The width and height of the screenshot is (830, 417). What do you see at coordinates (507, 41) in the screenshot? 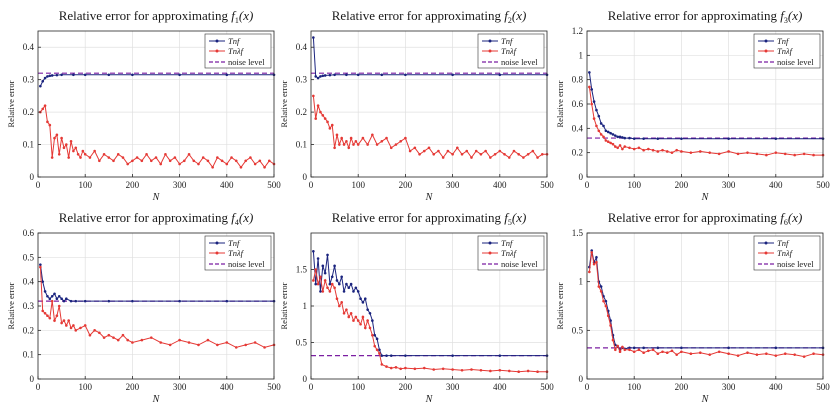
I see `legend-label-series-1: Tnf` at bounding box center [507, 41].